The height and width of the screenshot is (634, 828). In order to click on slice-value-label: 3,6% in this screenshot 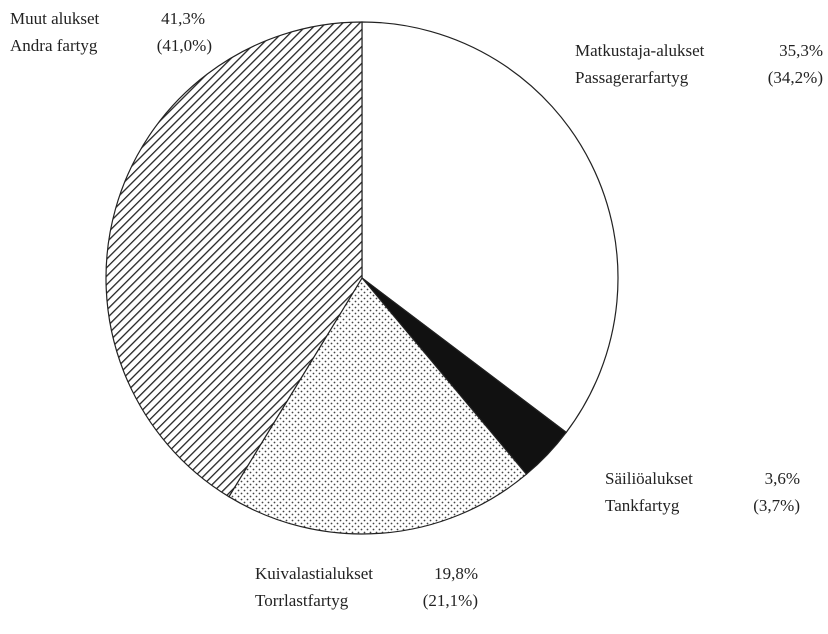, I will do `click(782, 478)`.